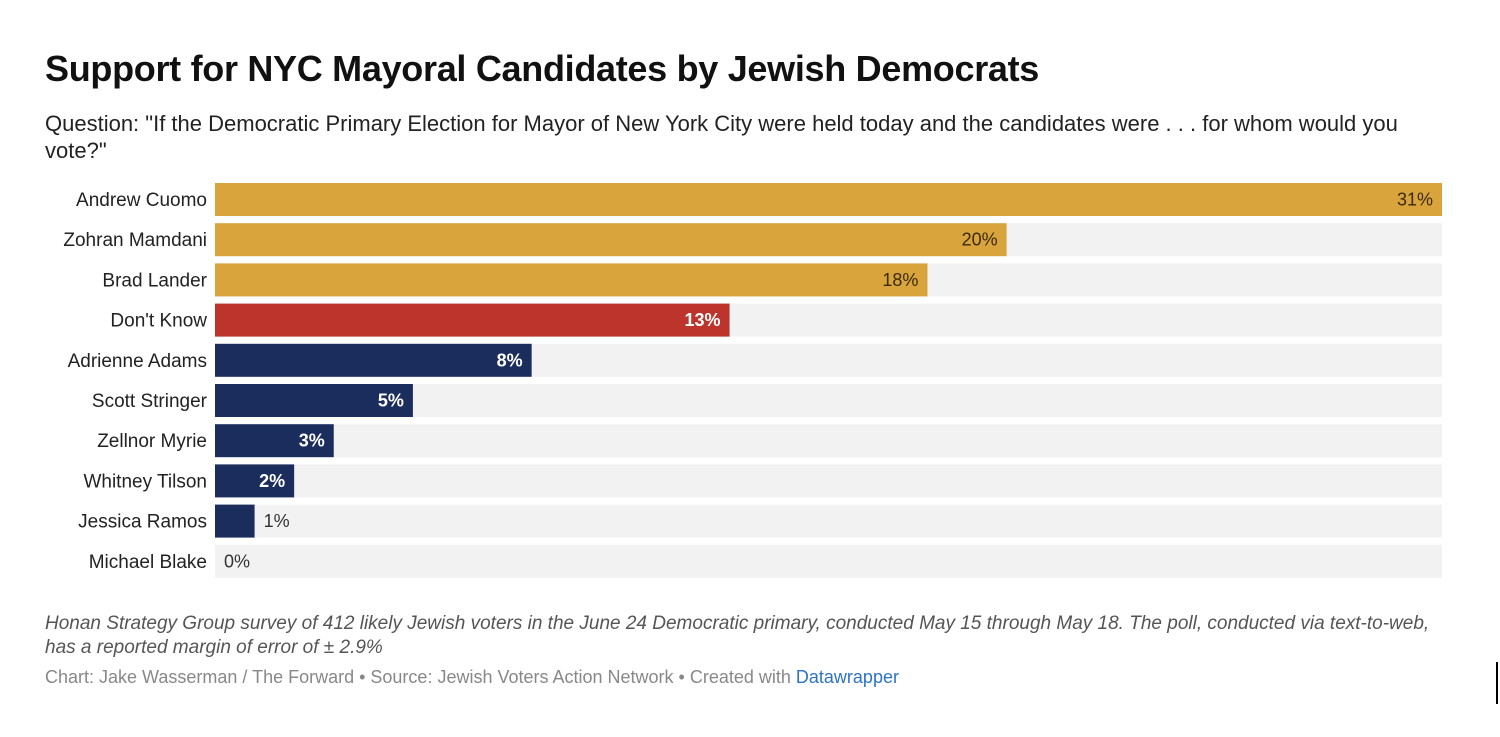 The image size is (1500, 737). What do you see at coordinates (148, 562) in the screenshot?
I see `category-label: Michael Blake` at bounding box center [148, 562].